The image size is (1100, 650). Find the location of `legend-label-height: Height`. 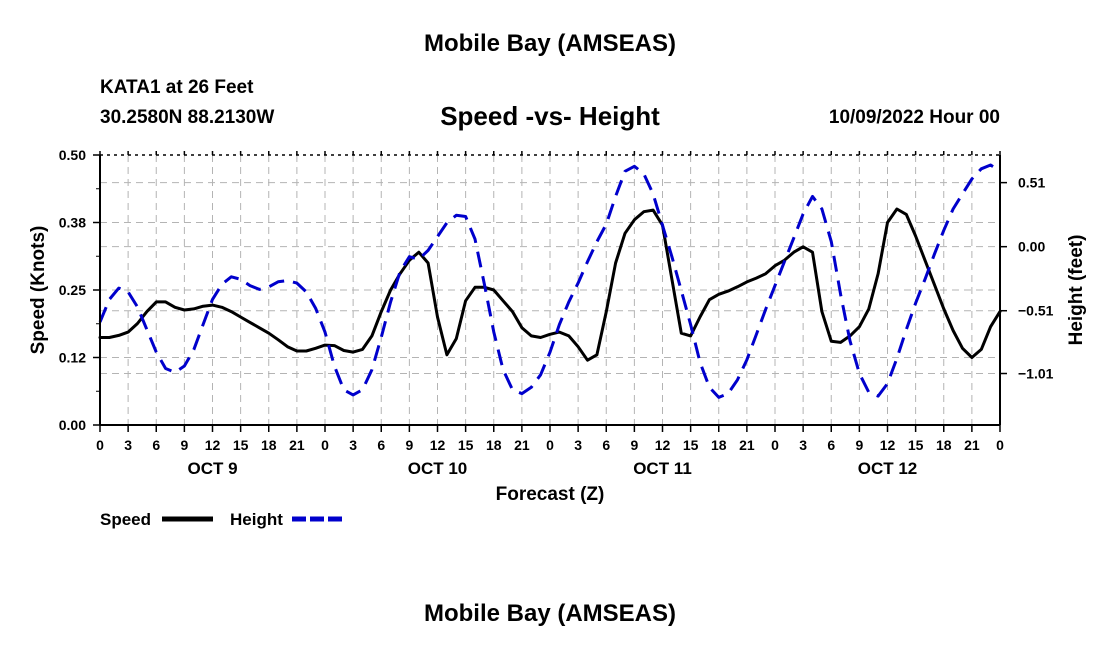

legend-label-height: Height is located at coordinates (256, 519).